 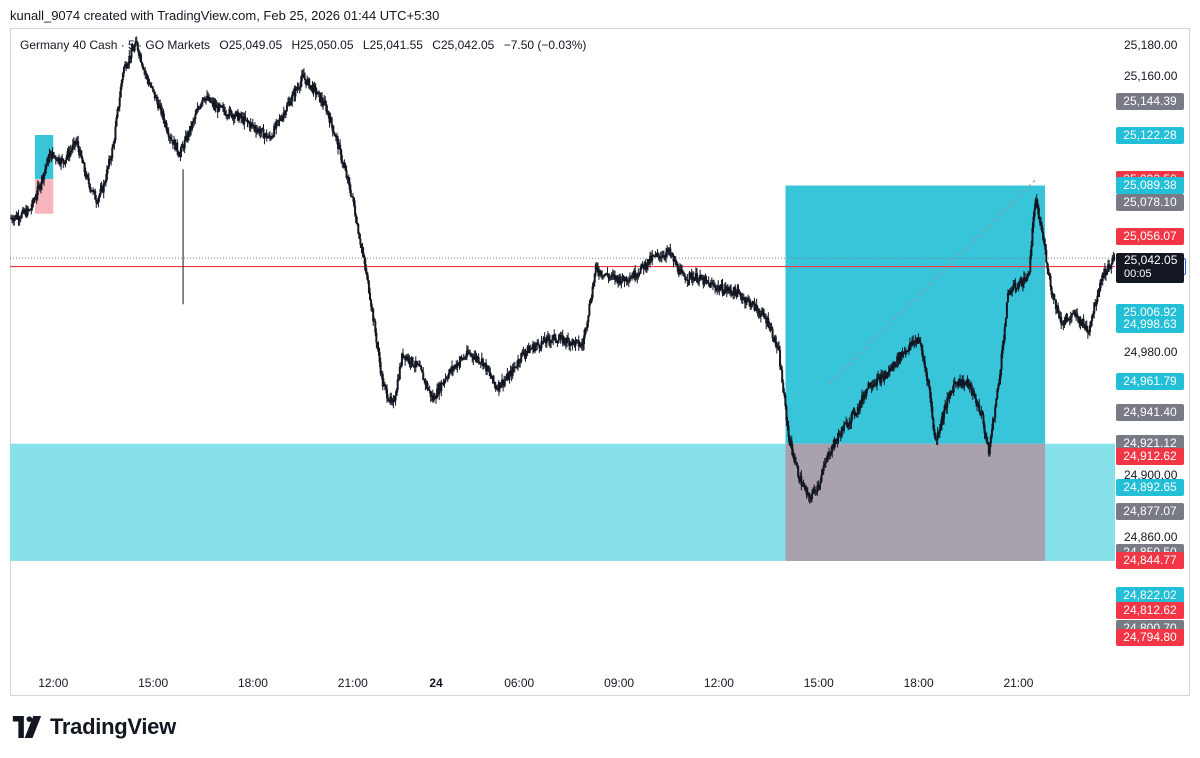 What do you see at coordinates (115, 45) in the screenshot?
I see `symbol-name: Germany 40 Cash · 5 · GO Markets` at bounding box center [115, 45].